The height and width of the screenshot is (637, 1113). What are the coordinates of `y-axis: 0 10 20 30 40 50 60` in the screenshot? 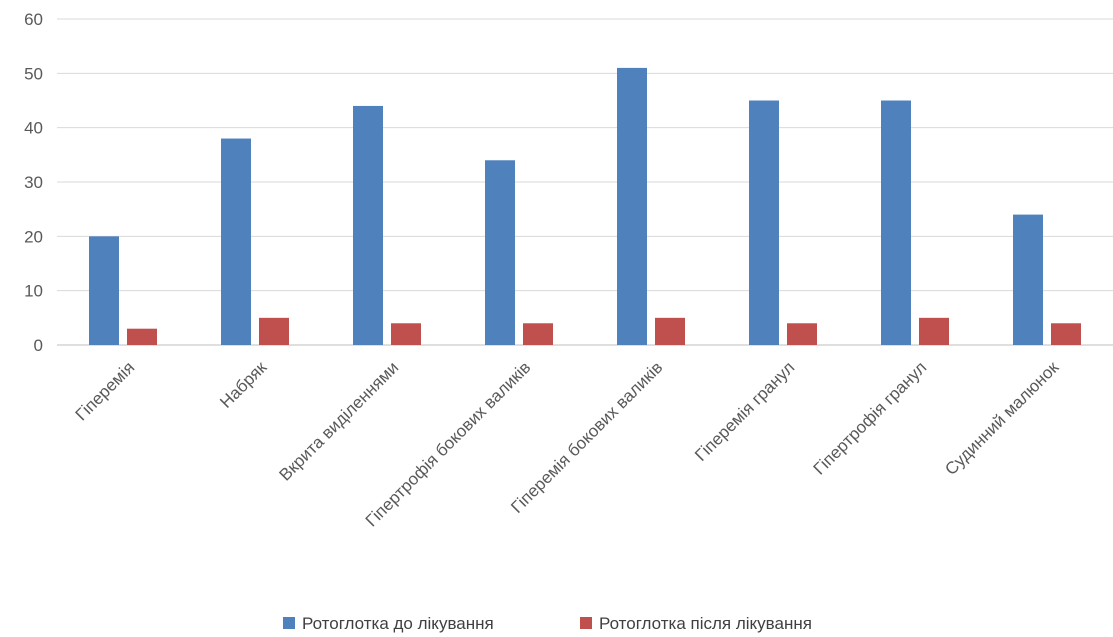 It's located at (33, 182).